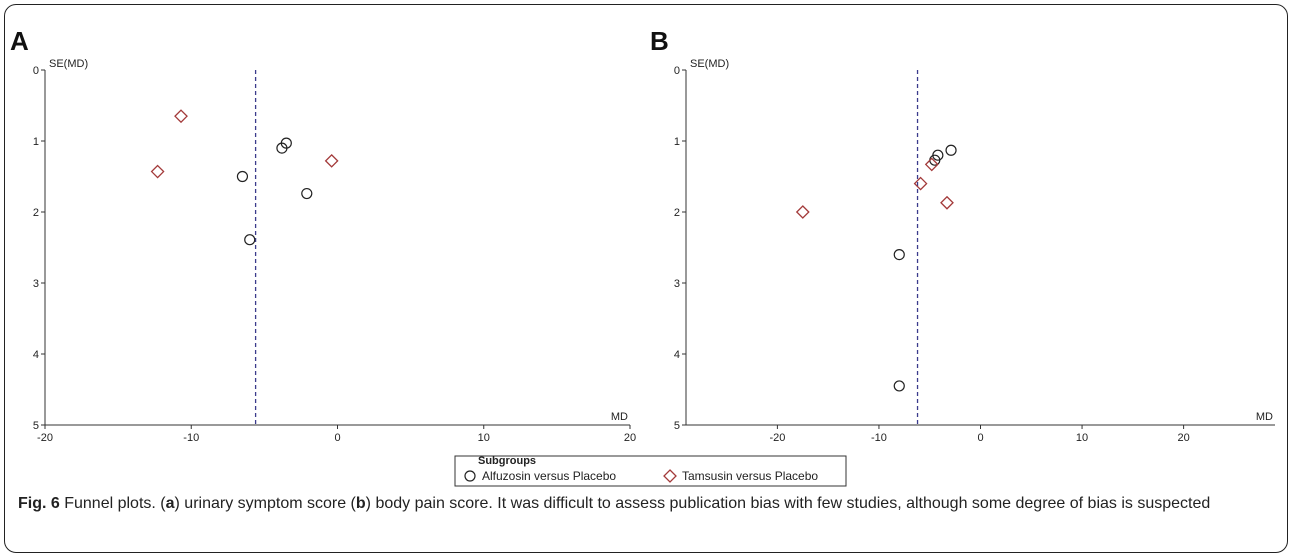 The image size is (1292, 557). Describe the element at coordinates (677, 355) in the screenshot. I see `panel-b-y-tick-label: 4` at that location.